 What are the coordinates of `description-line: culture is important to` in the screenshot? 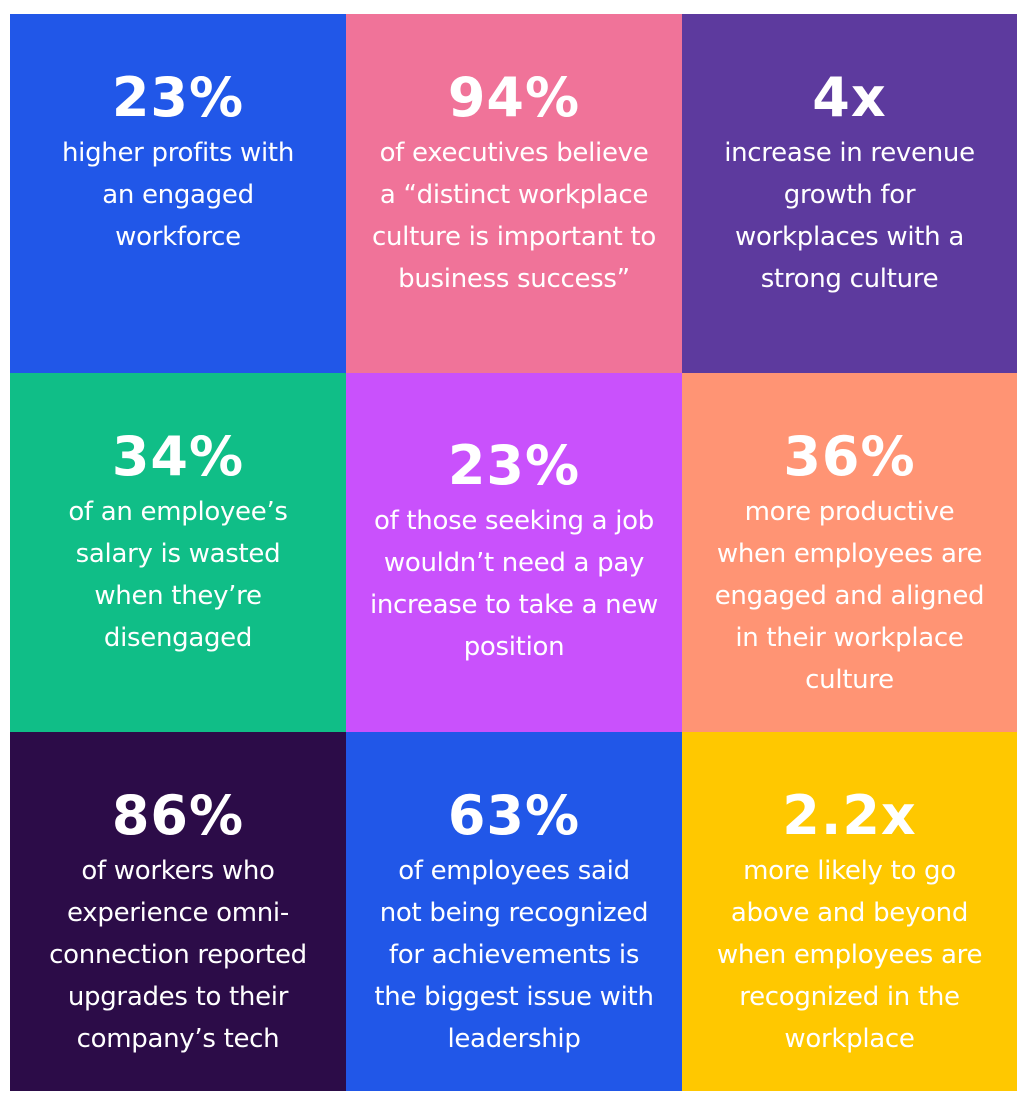 It's located at (513, 237).